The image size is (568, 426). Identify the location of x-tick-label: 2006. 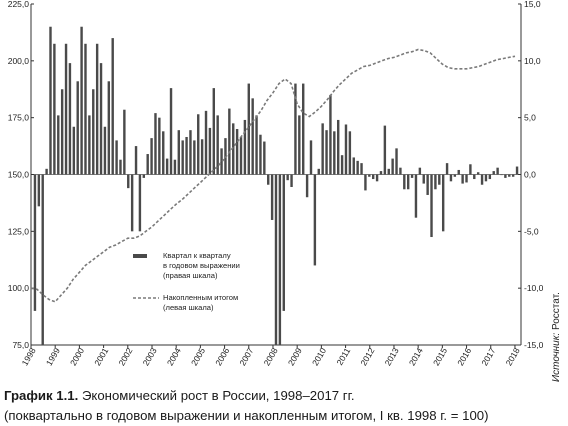
(222, 357).